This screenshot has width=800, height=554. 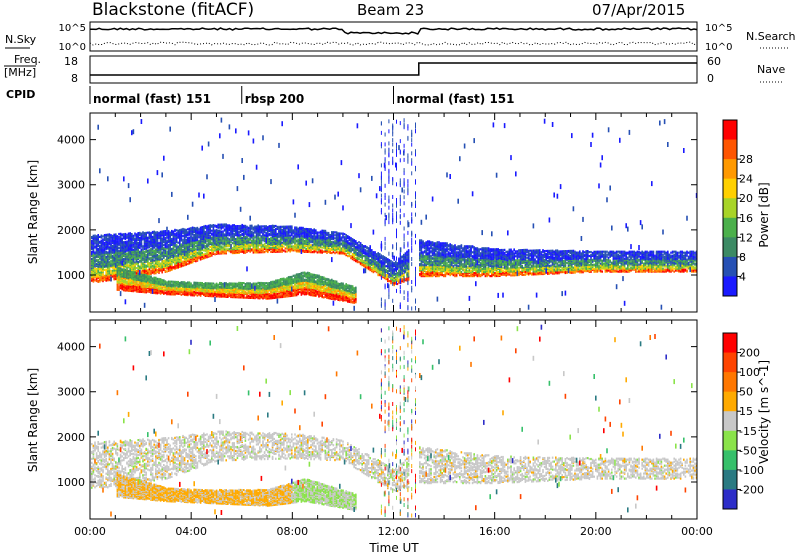 What do you see at coordinates (20, 72) in the screenshot?
I see `freq-label-line2: [MHz]` at bounding box center [20, 72].